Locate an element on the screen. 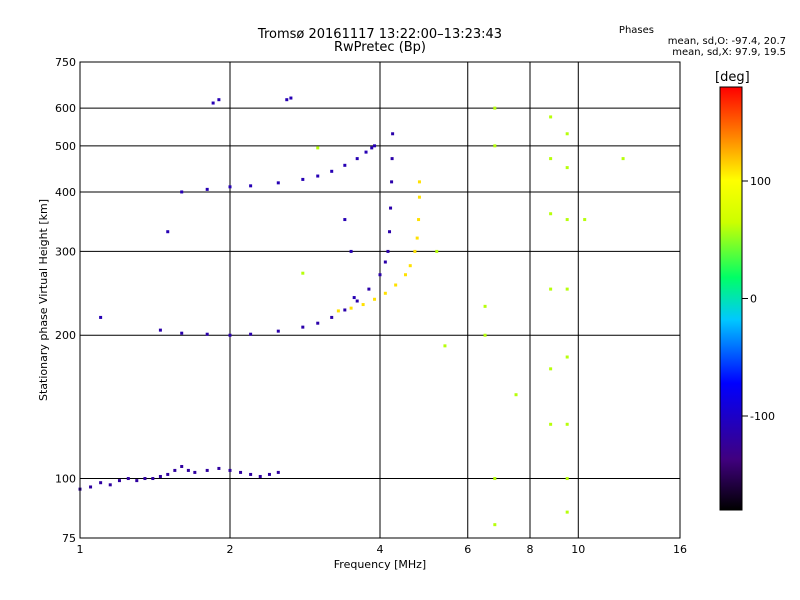  y-tick-label: 200 is located at coordinates (65, 335).